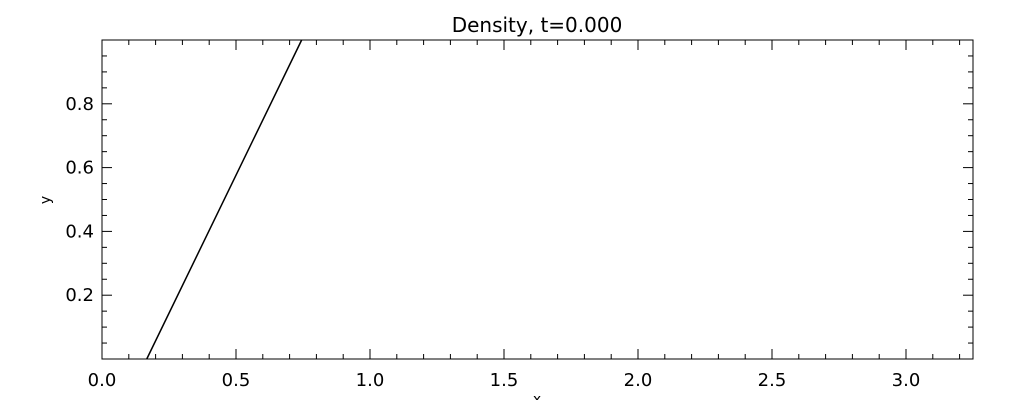  What do you see at coordinates (504, 380) in the screenshot?
I see `x-tick-label: 1.5` at bounding box center [504, 380].